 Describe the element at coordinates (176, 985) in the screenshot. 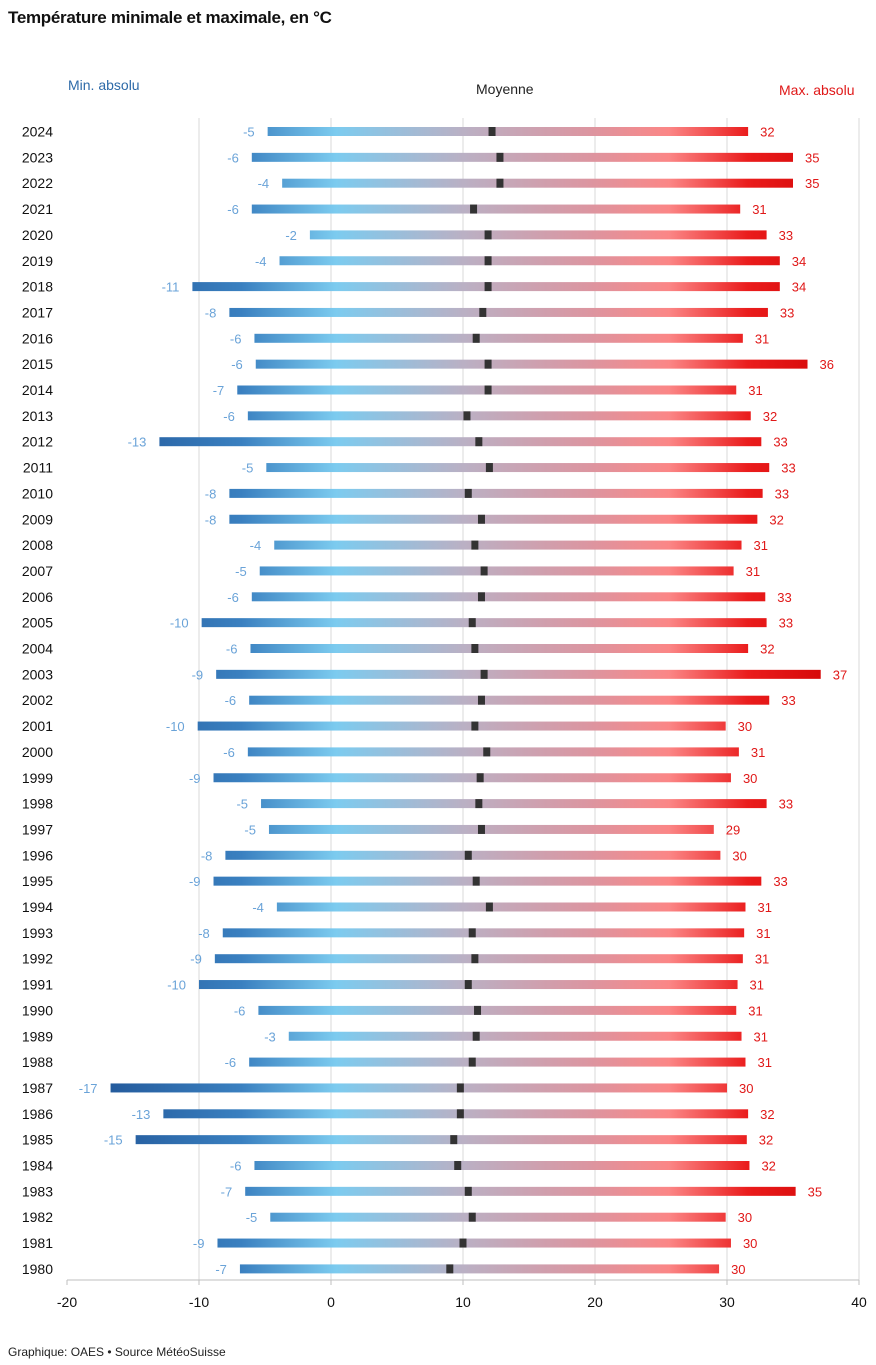

I see `min-value-label: -10` at that location.